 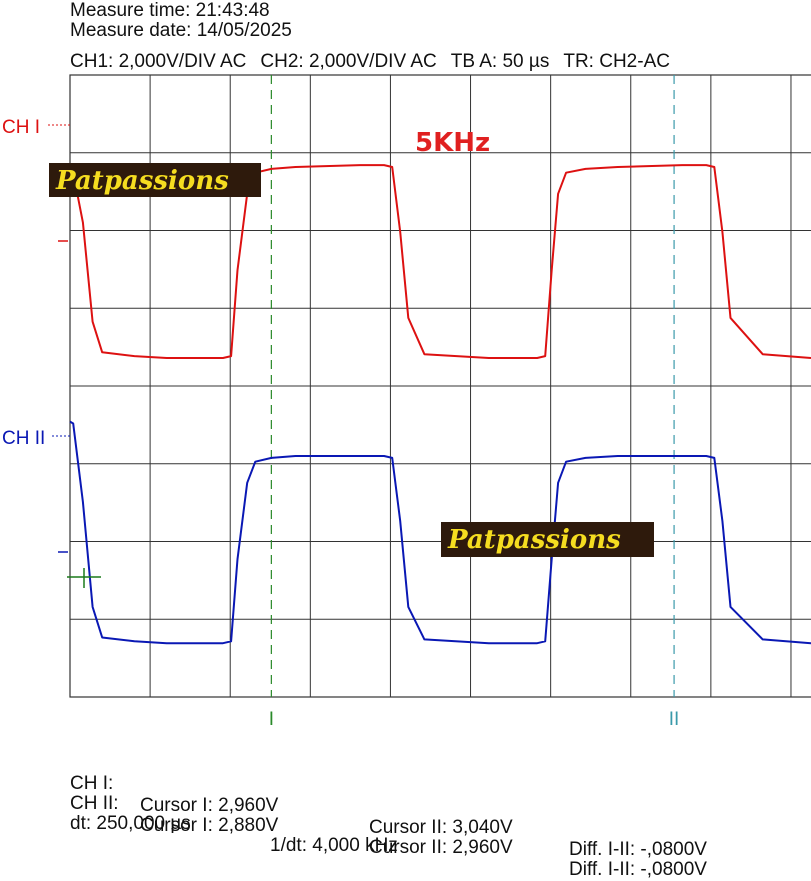 I want to click on timebase-setting: TB A: 50 µs, so click(x=500, y=61).